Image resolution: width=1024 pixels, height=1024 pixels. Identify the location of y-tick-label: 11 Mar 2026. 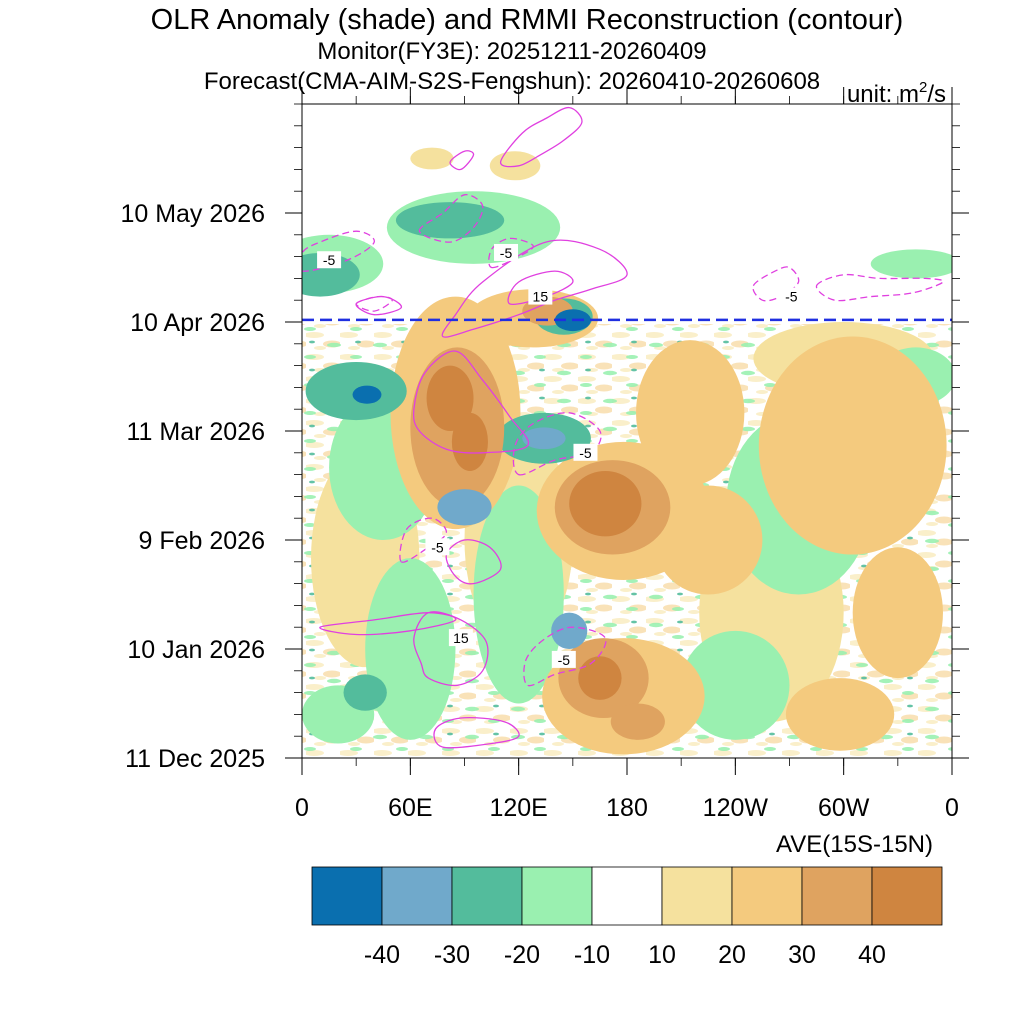
(195, 432).